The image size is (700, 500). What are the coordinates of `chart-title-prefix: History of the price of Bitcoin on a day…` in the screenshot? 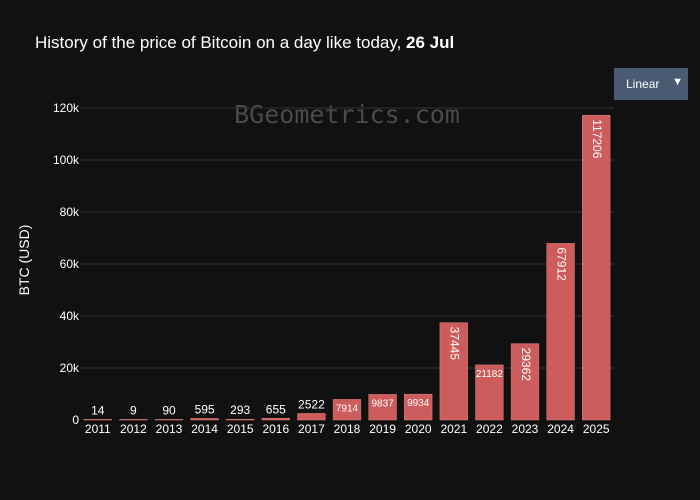 It's located at (221, 42).